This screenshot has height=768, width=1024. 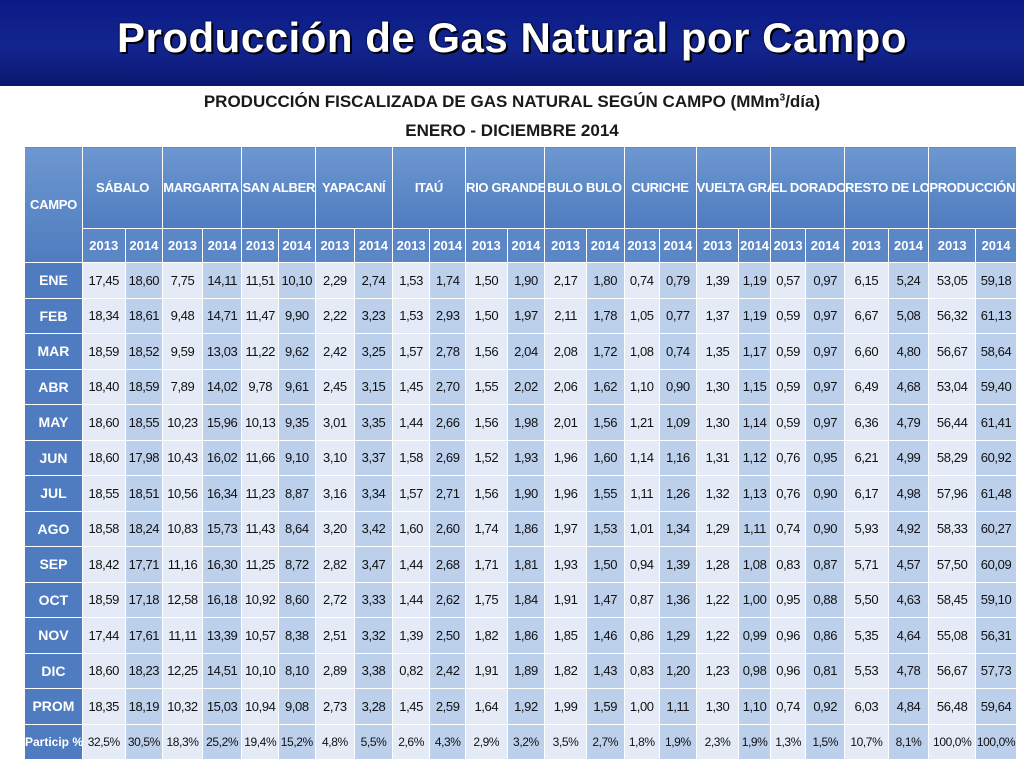 I want to click on table-cell: 18,55, so click(x=103, y=493).